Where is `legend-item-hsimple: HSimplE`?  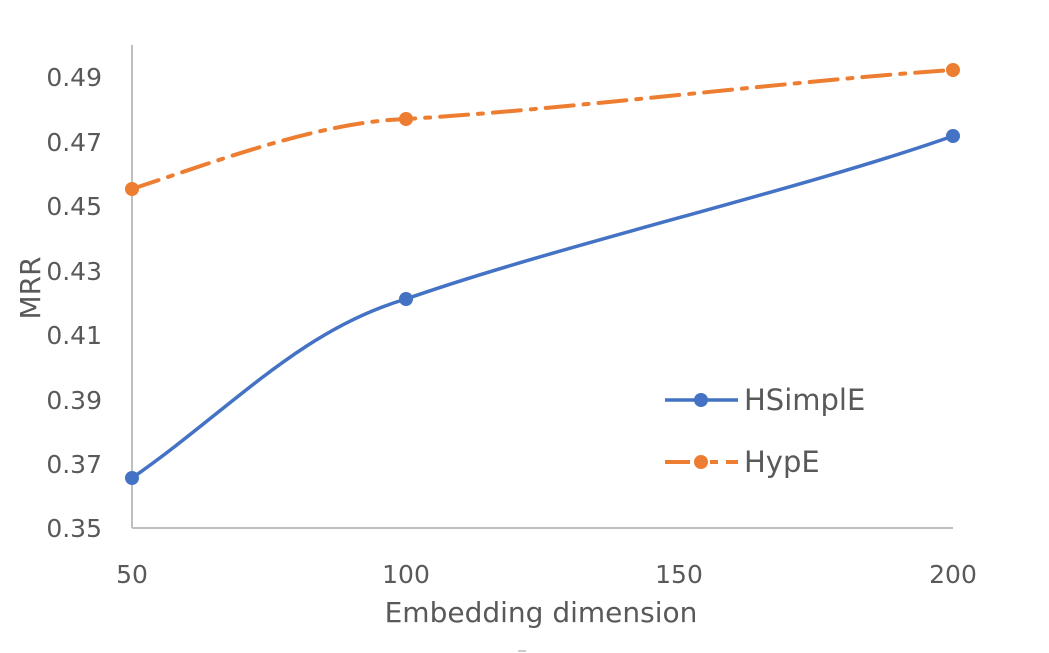 legend-item-hsimple: HSimplE is located at coordinates (765, 400).